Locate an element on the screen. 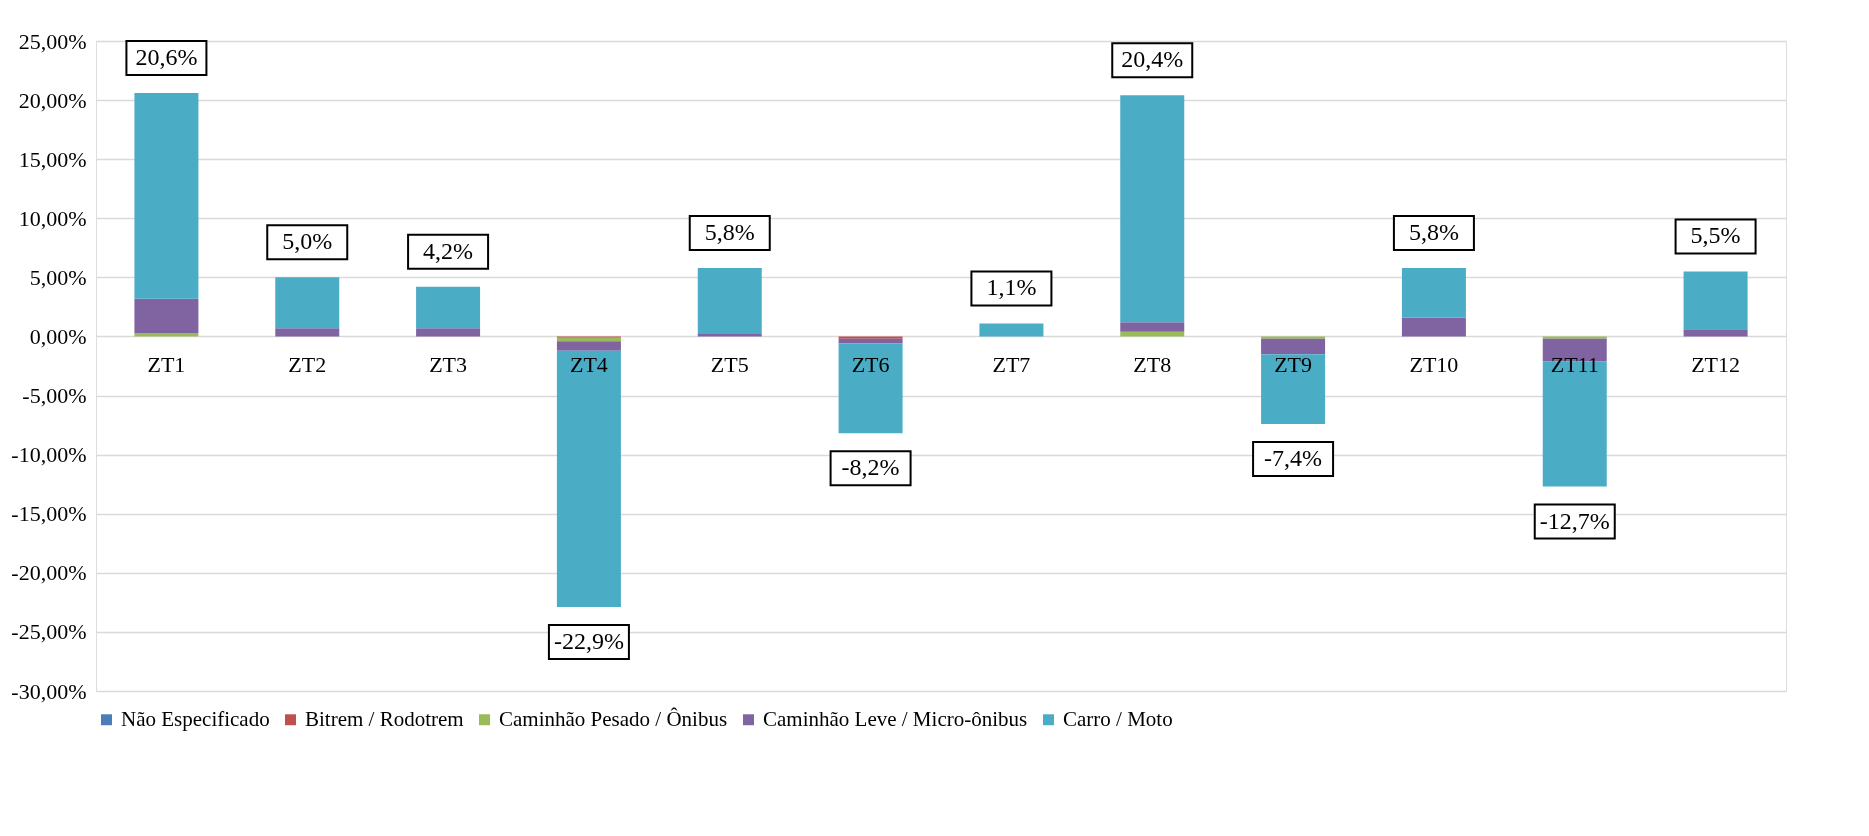 This screenshot has height=836, width=1869. legend-label: Não Especificado is located at coordinates (195, 718).